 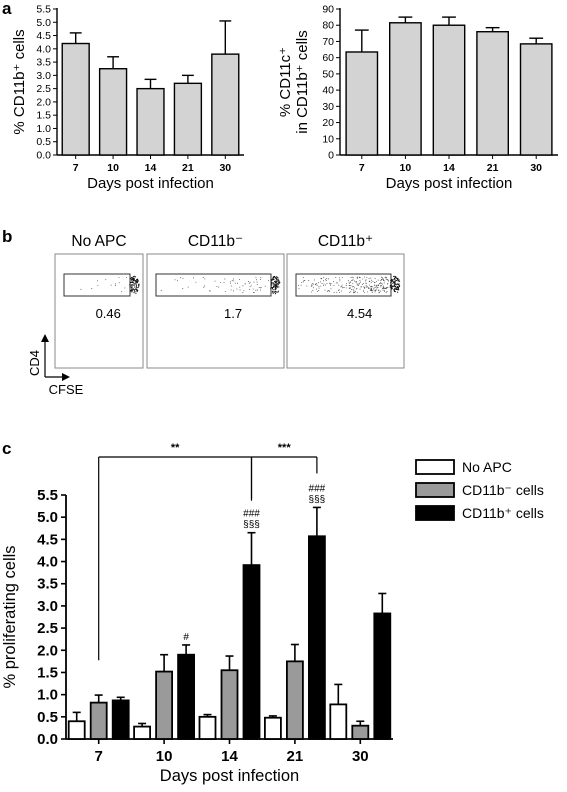 What do you see at coordinates (34, 363) in the screenshot?
I see `cd4-axis-label: CD4` at bounding box center [34, 363].